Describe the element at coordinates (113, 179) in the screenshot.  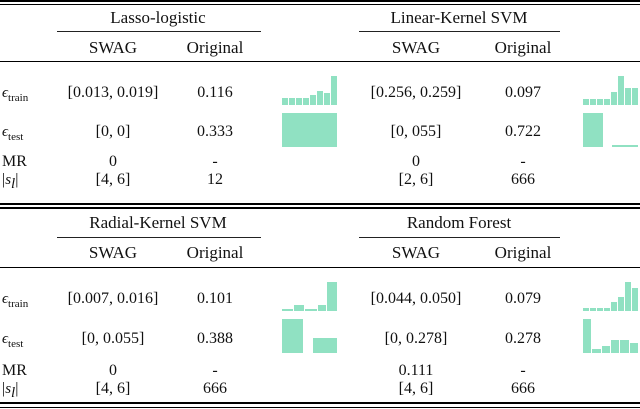
I see `cell-lasso-sl-swag: [4, 6]` at that location.